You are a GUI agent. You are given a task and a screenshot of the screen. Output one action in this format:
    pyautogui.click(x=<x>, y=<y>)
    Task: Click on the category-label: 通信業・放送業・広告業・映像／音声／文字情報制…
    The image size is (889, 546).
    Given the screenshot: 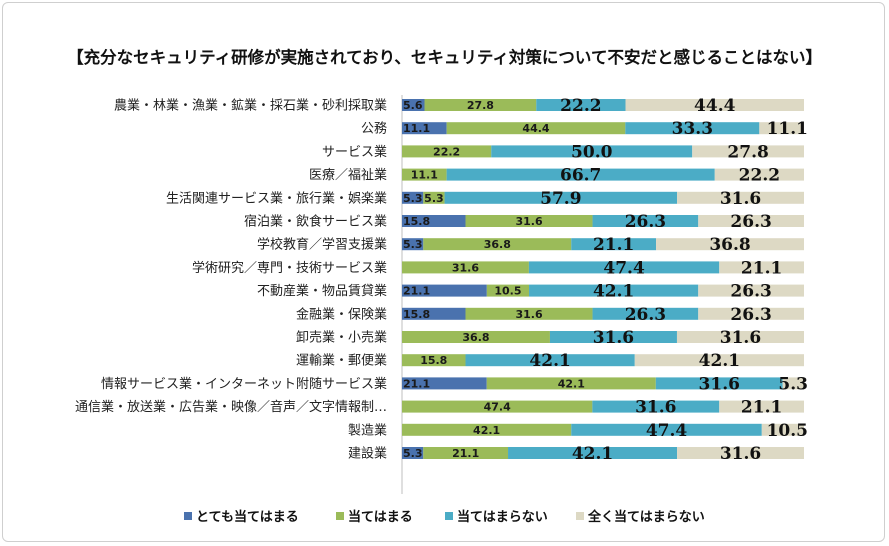 What is the action you would take?
    pyautogui.click(x=231, y=407)
    